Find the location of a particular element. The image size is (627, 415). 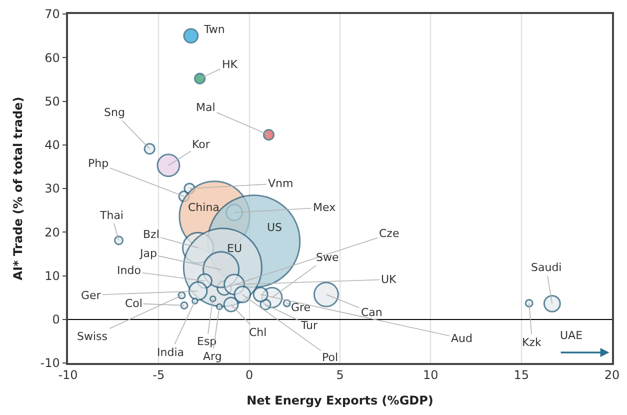

y-tick-label: 70 is located at coordinates (52, 14).